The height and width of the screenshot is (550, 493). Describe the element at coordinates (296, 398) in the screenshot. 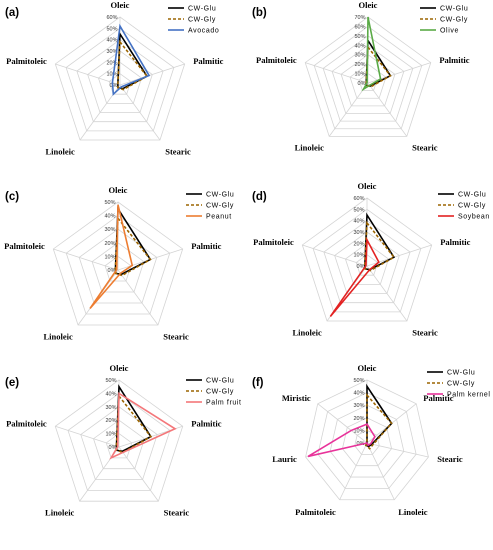

I see `axis-label: Miristic` at that location.